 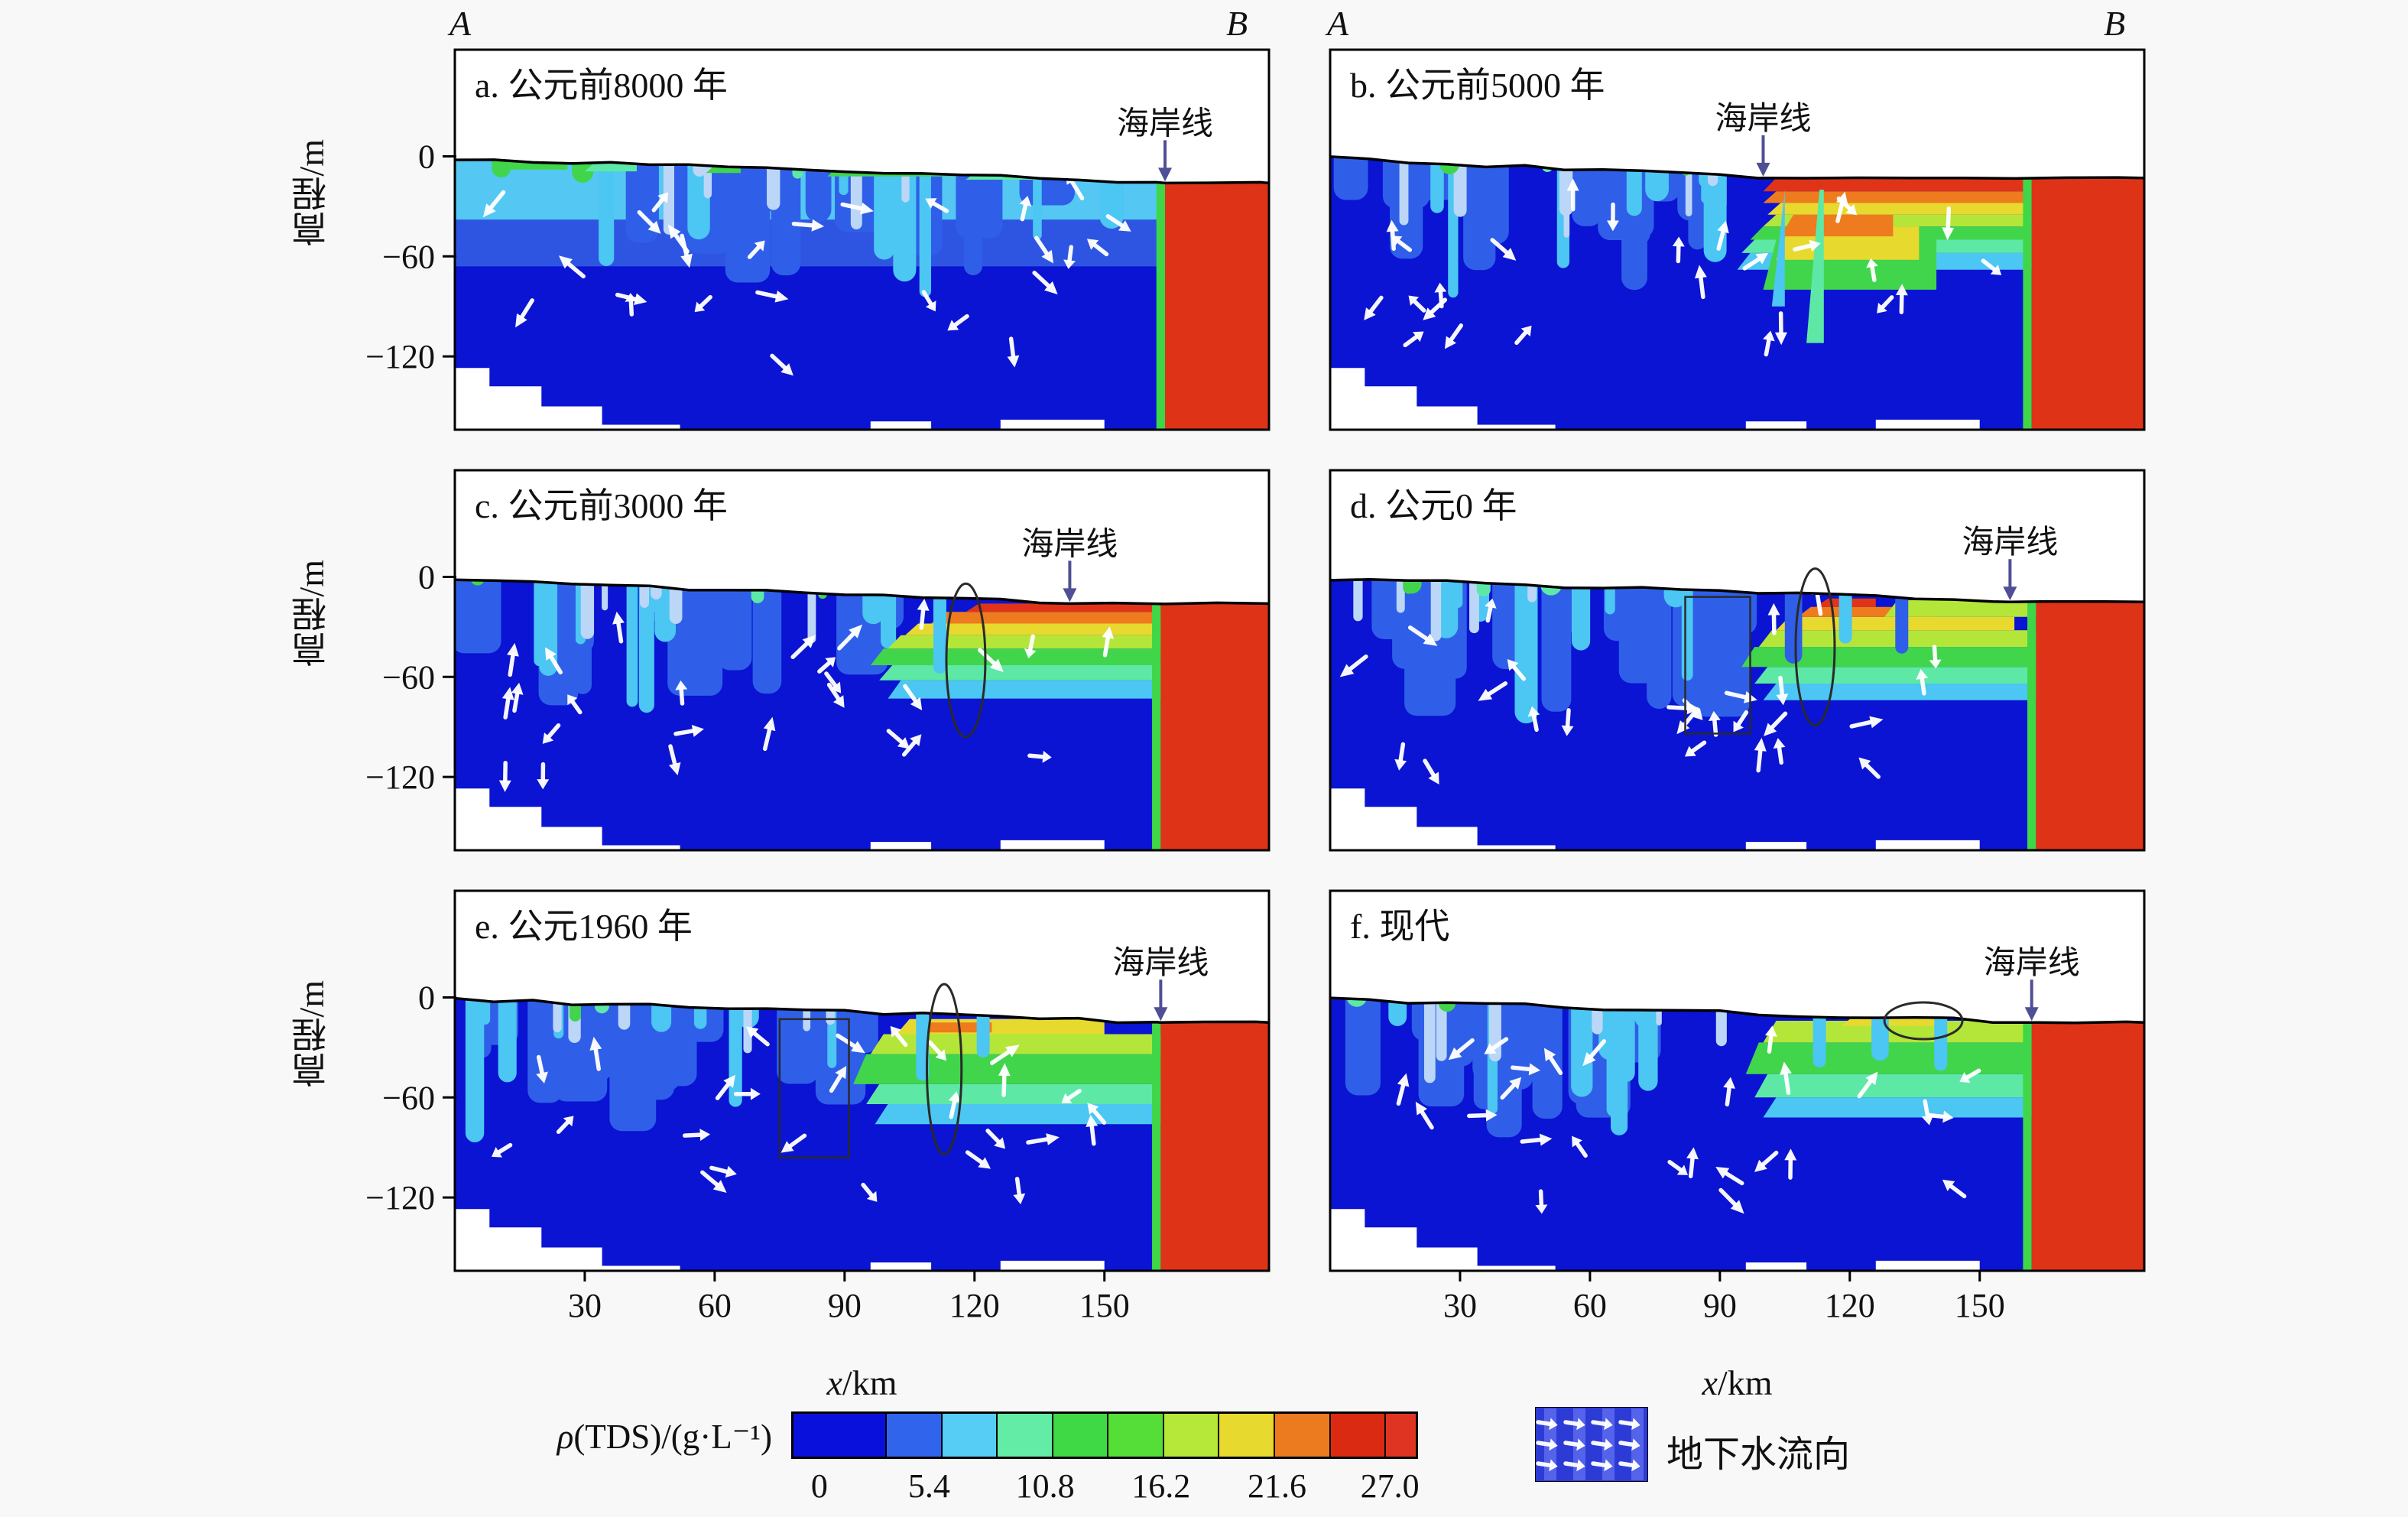 I want to click on colorbar, so click(x=1105, y=1435).